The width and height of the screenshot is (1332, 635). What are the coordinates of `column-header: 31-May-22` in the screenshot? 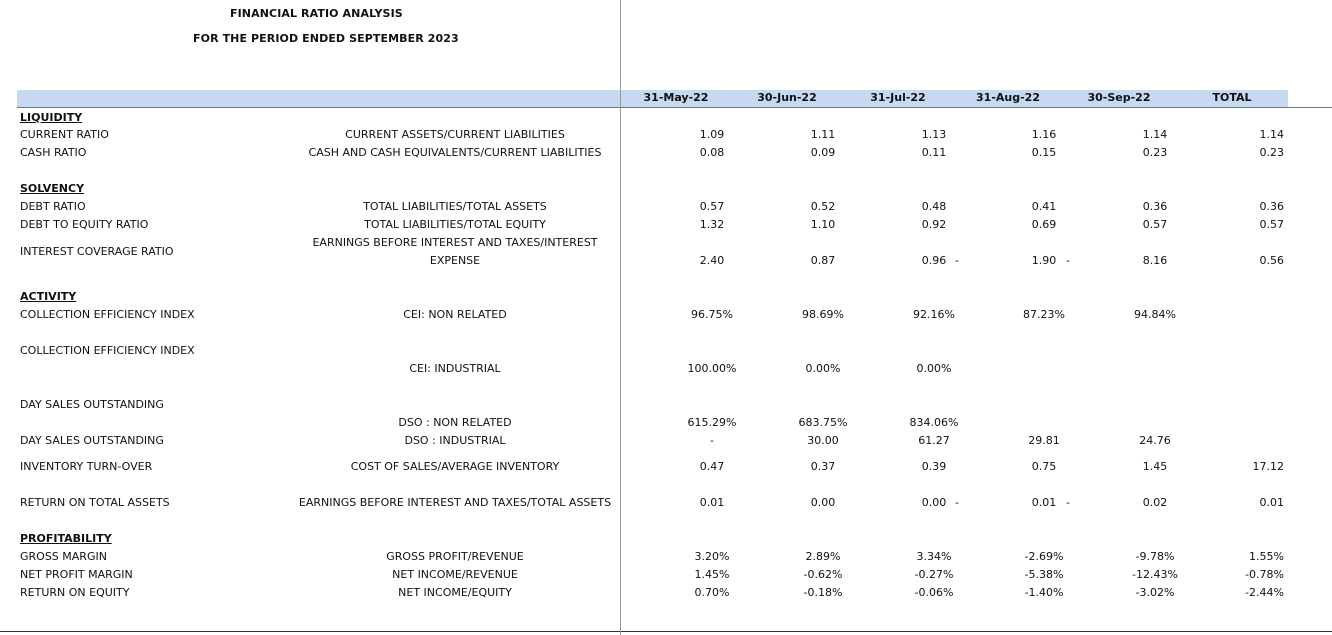 It's located at (676, 97).